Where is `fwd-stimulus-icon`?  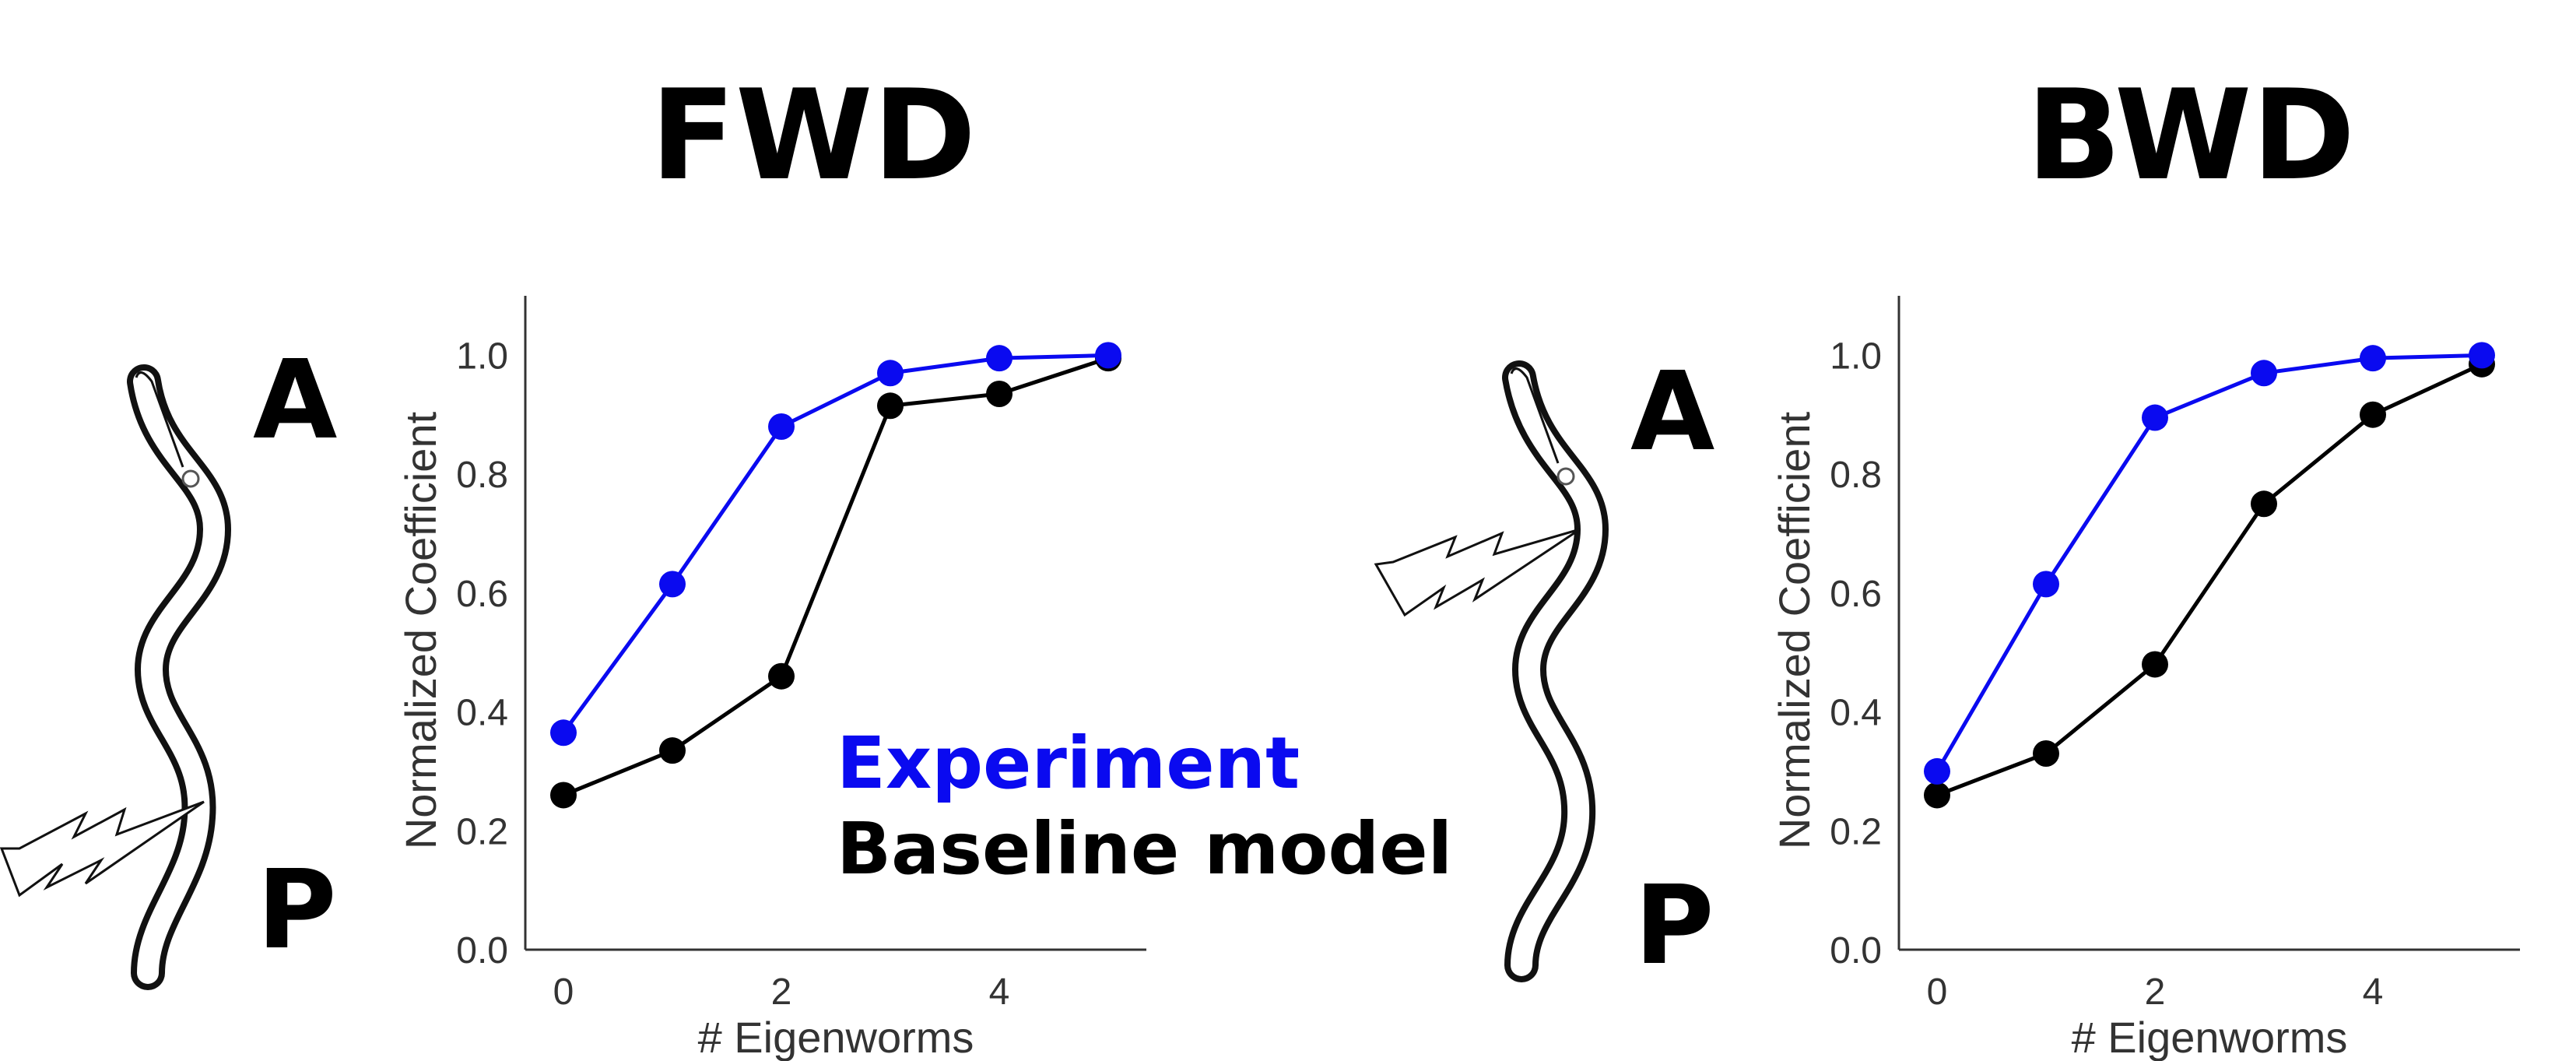 fwd-stimulus-icon is located at coordinates (103, 849).